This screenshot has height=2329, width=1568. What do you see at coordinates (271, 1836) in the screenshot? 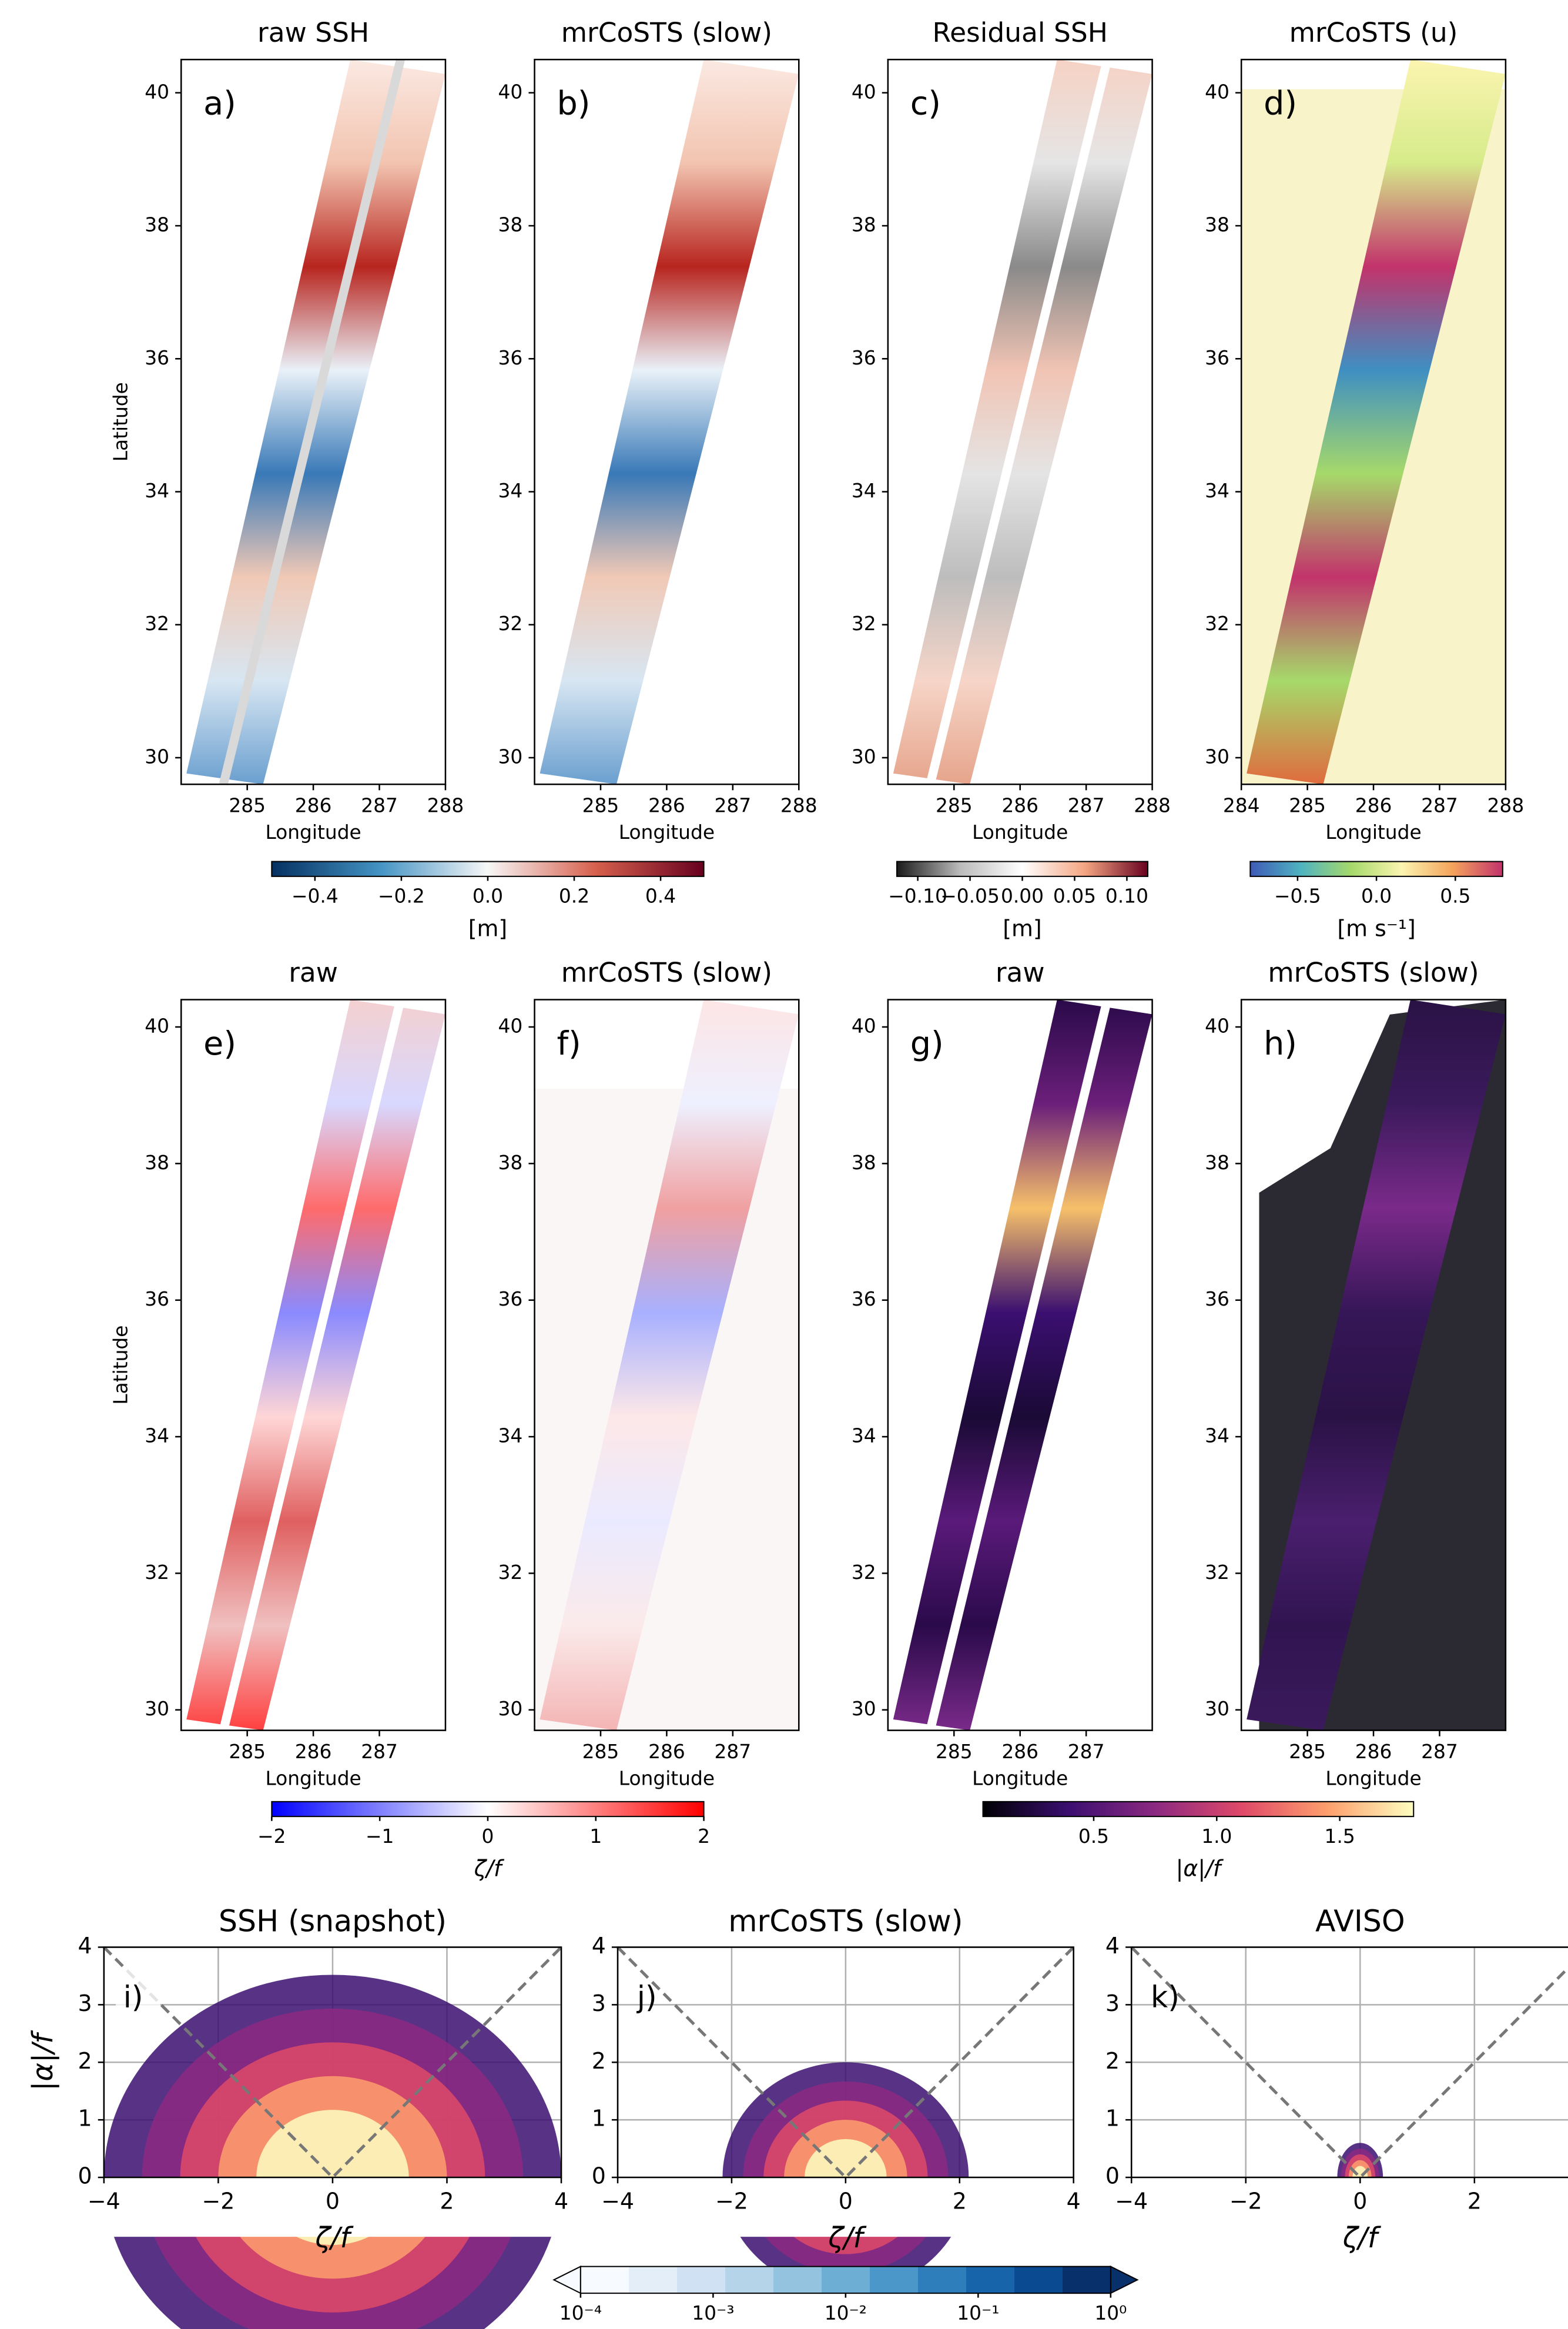
I see `colorbar-tick-label: −2` at bounding box center [271, 1836].